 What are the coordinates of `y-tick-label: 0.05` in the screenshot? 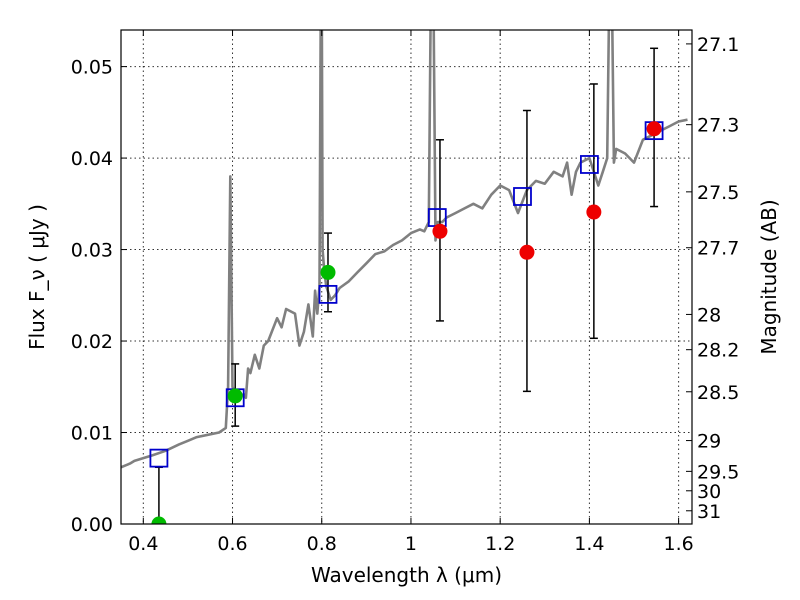 It's located at (92, 68).